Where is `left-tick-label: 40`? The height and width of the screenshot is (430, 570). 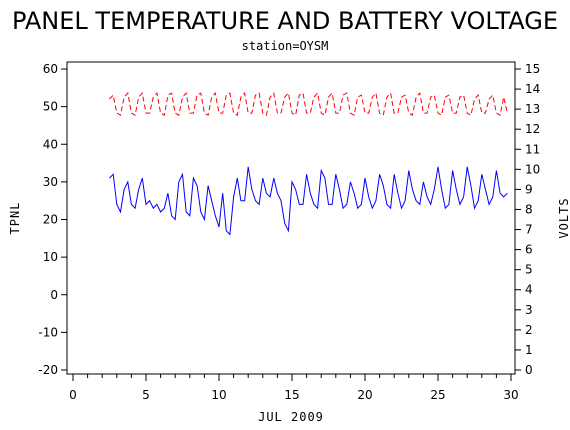 left-tick-label: 40 is located at coordinates (50, 144).